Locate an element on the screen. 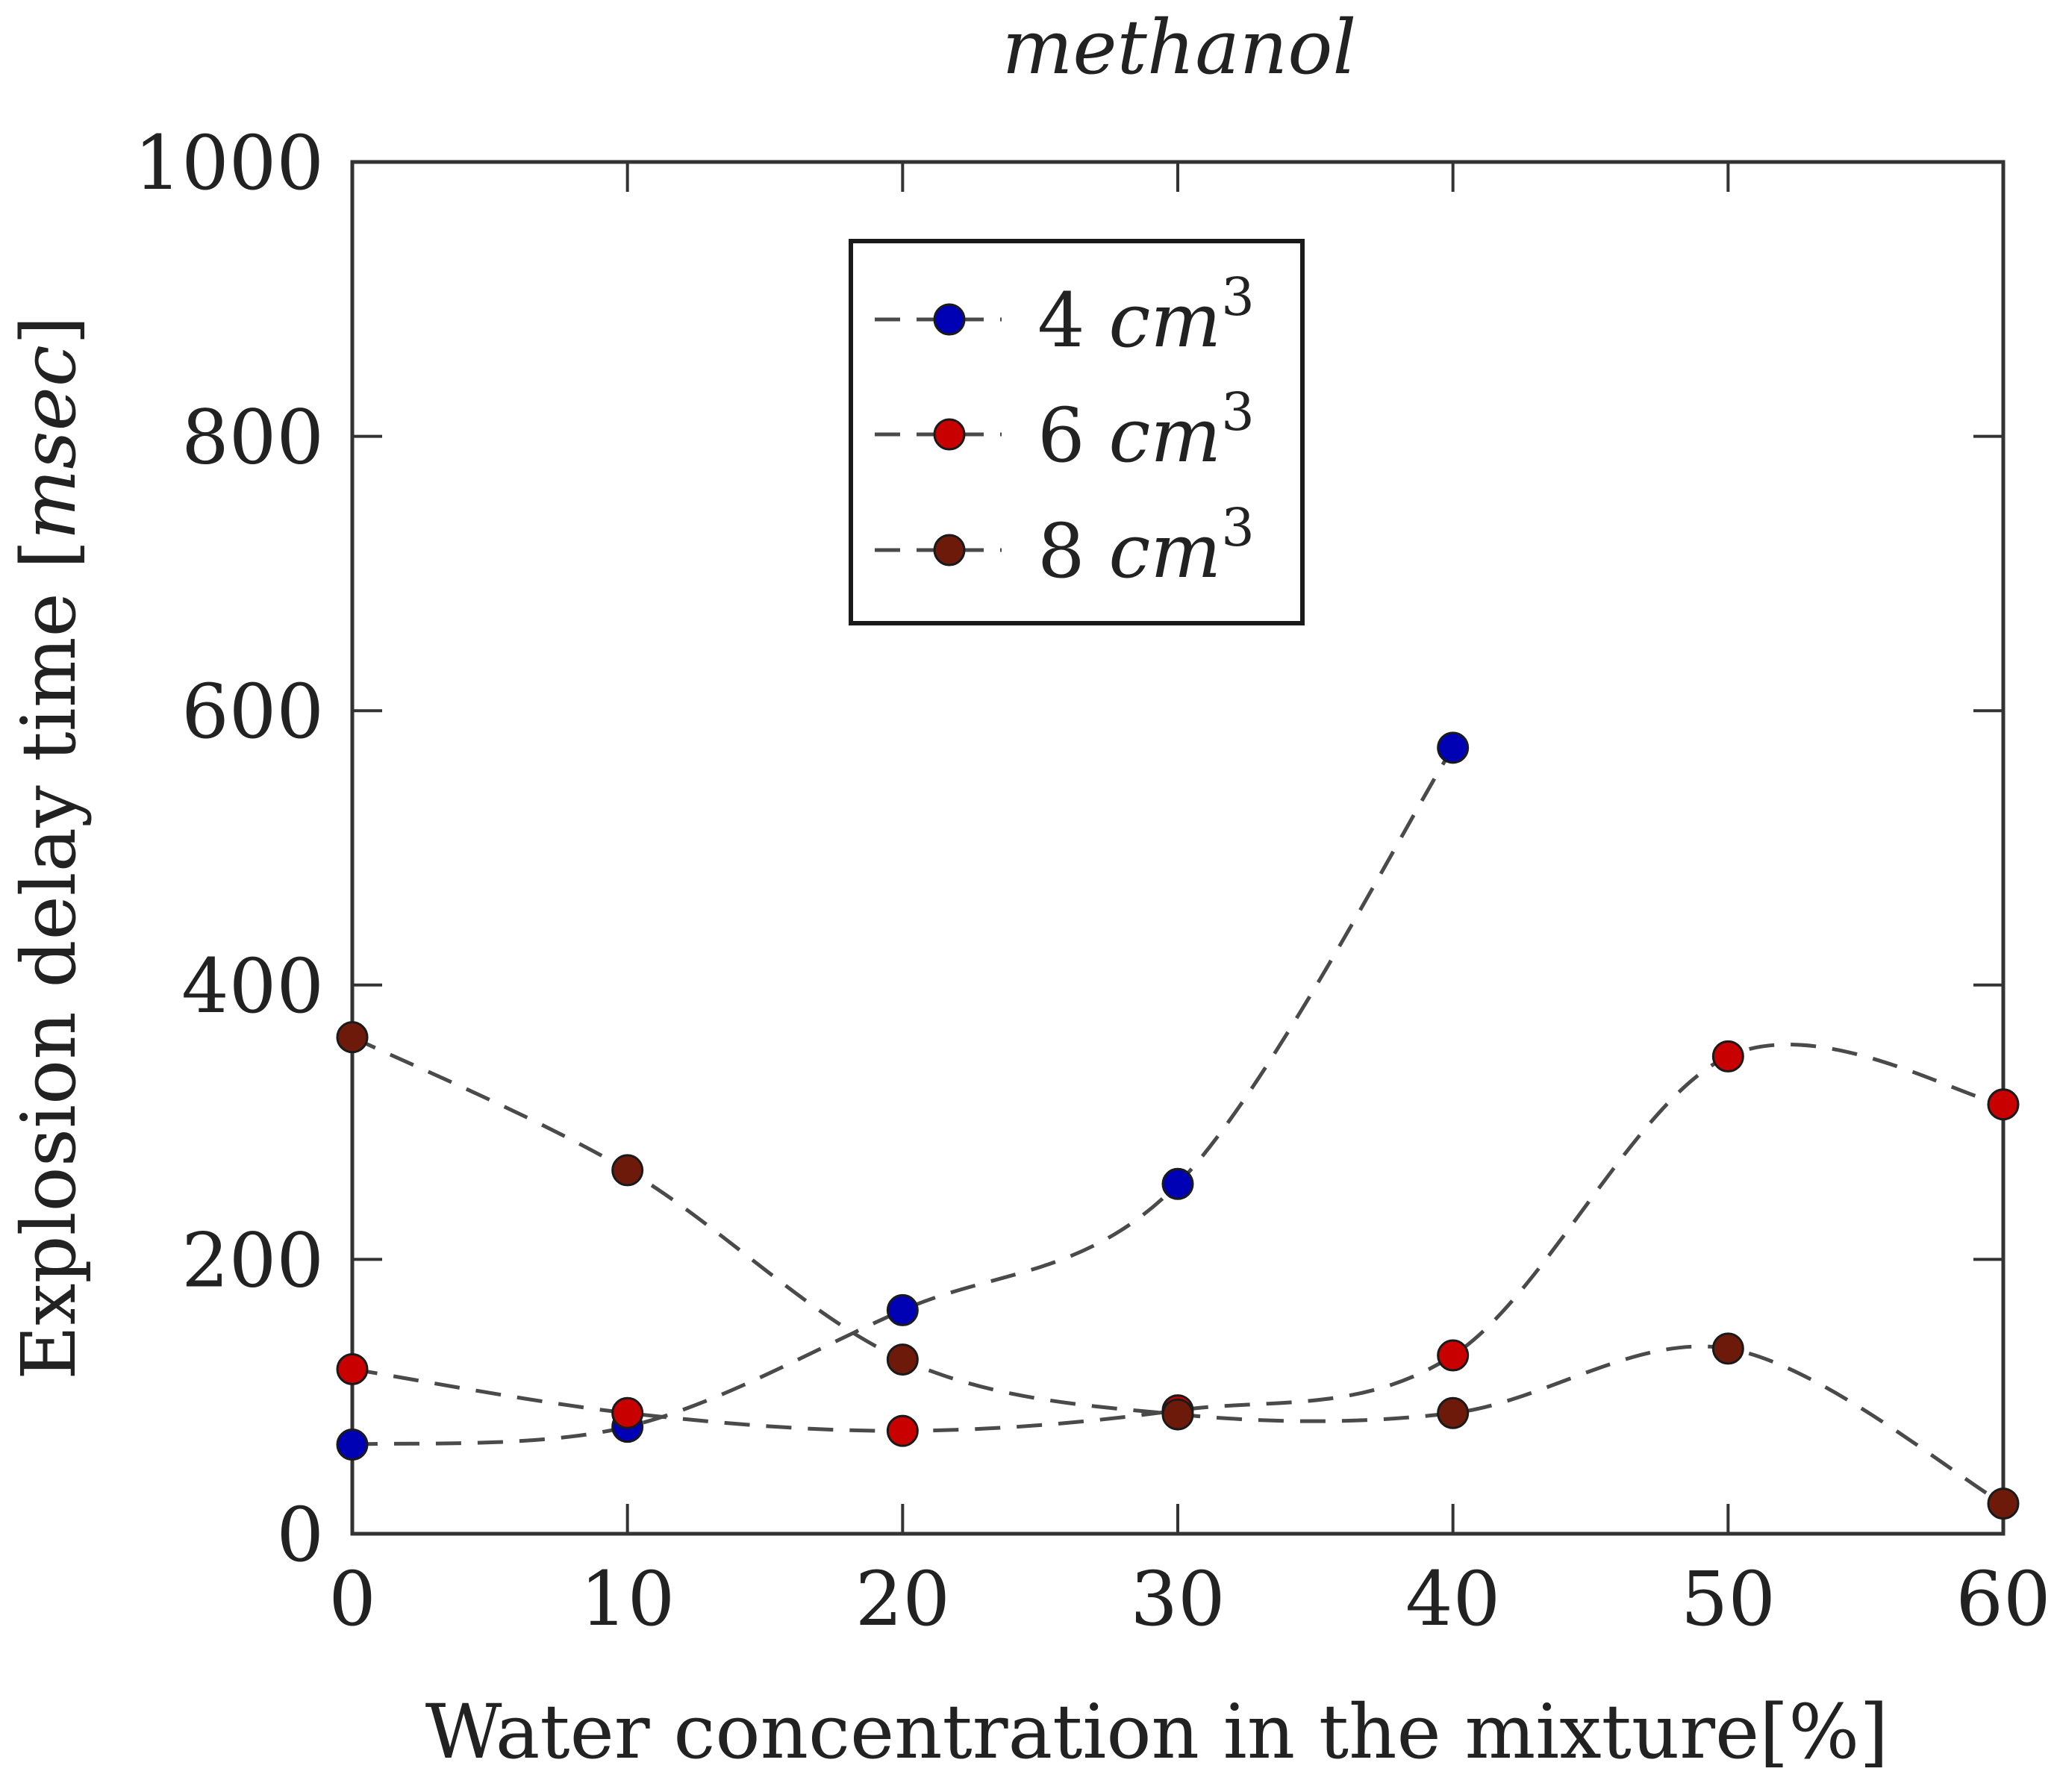 This screenshot has width=2057, height=1792. x-tick-labels: 0 10 20 30 40 50 60 is located at coordinates (1189, 1599).